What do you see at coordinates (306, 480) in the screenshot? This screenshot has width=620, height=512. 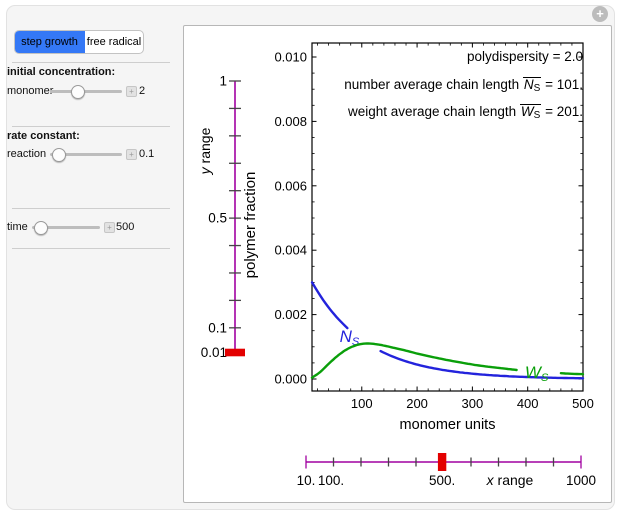 I see `svg-text: 10.` at bounding box center [306, 480].